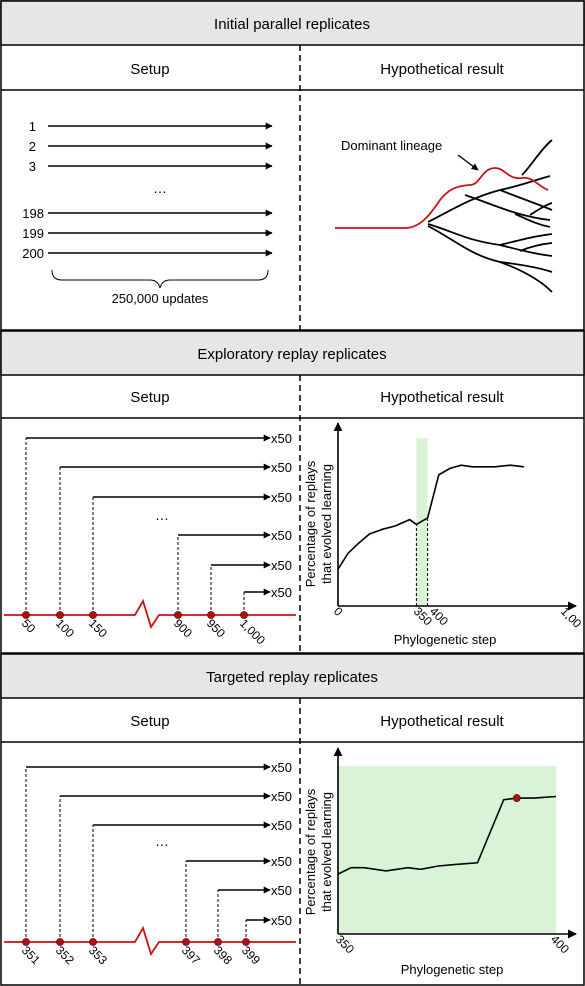 Image resolution: width=585 pixels, height=986 pixels. What do you see at coordinates (430, 517) in the screenshot?
I see `series-line` at bounding box center [430, 517].